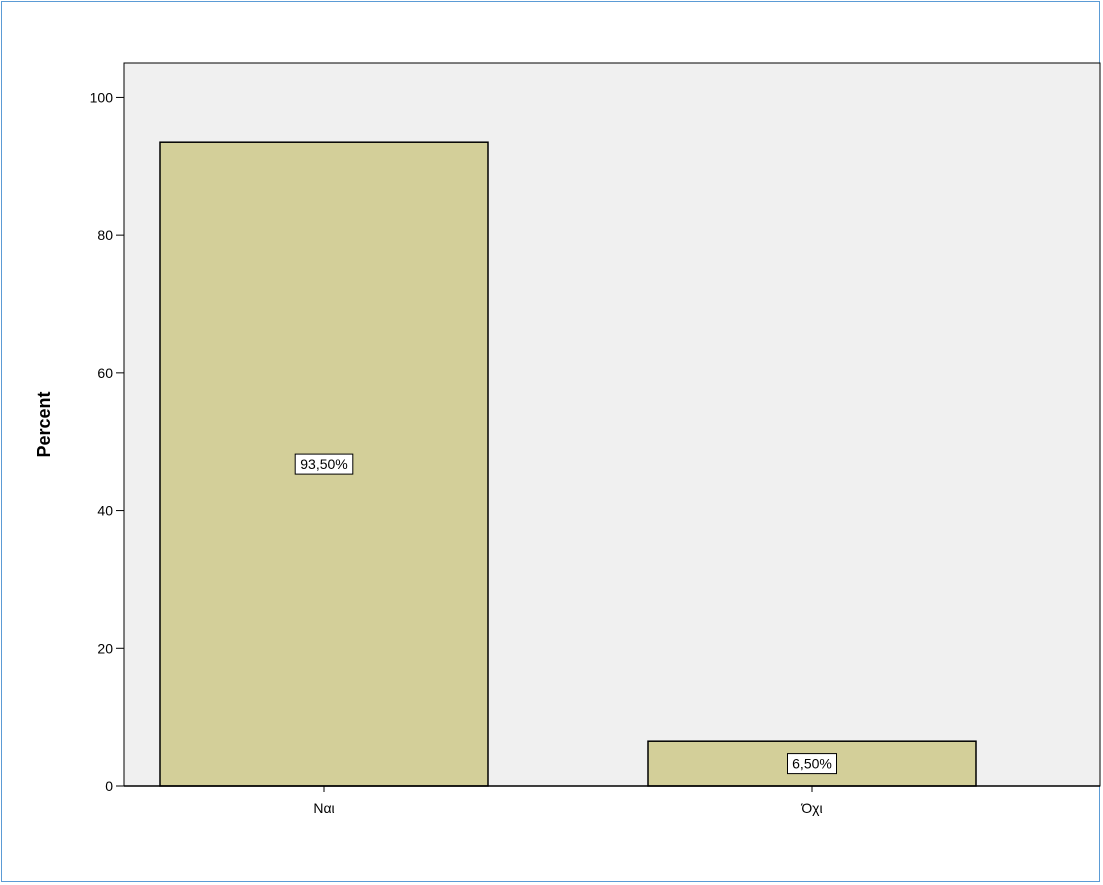 The image size is (1103, 885). I want to click on x-tick-label-2: Όχι, so click(811, 808).